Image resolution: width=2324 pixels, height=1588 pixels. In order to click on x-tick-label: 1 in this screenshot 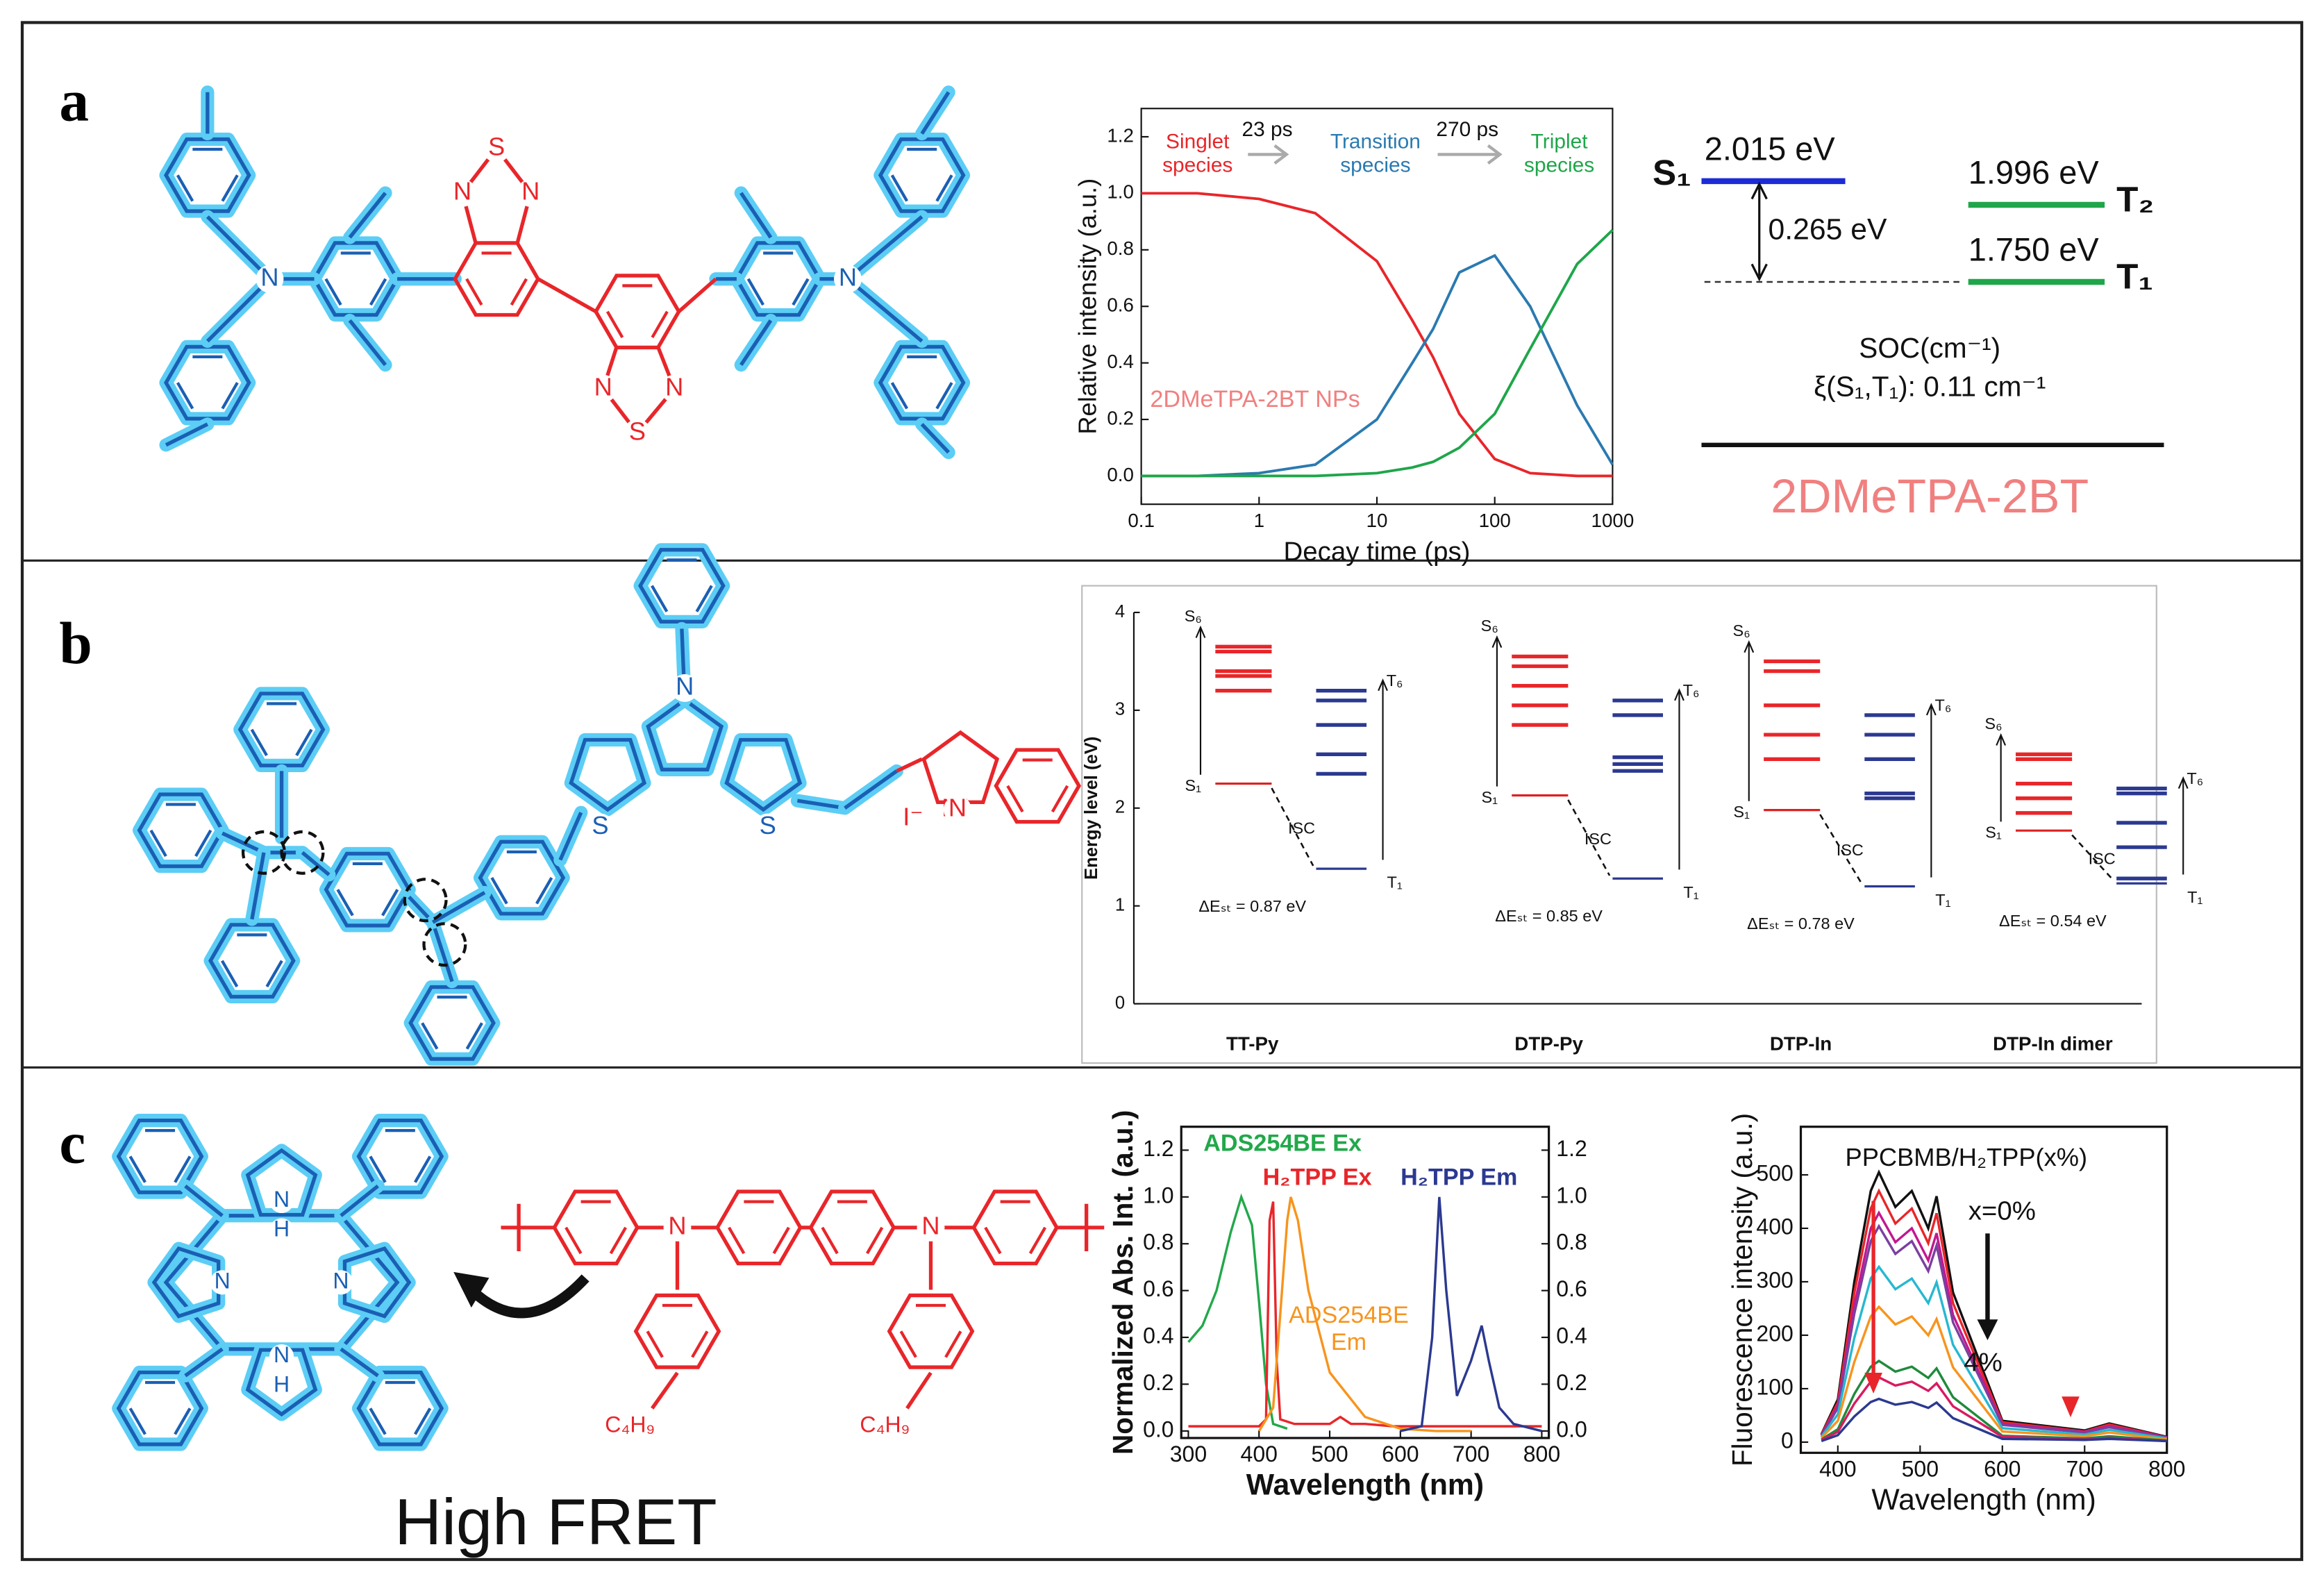, I will do `click(1259, 520)`.